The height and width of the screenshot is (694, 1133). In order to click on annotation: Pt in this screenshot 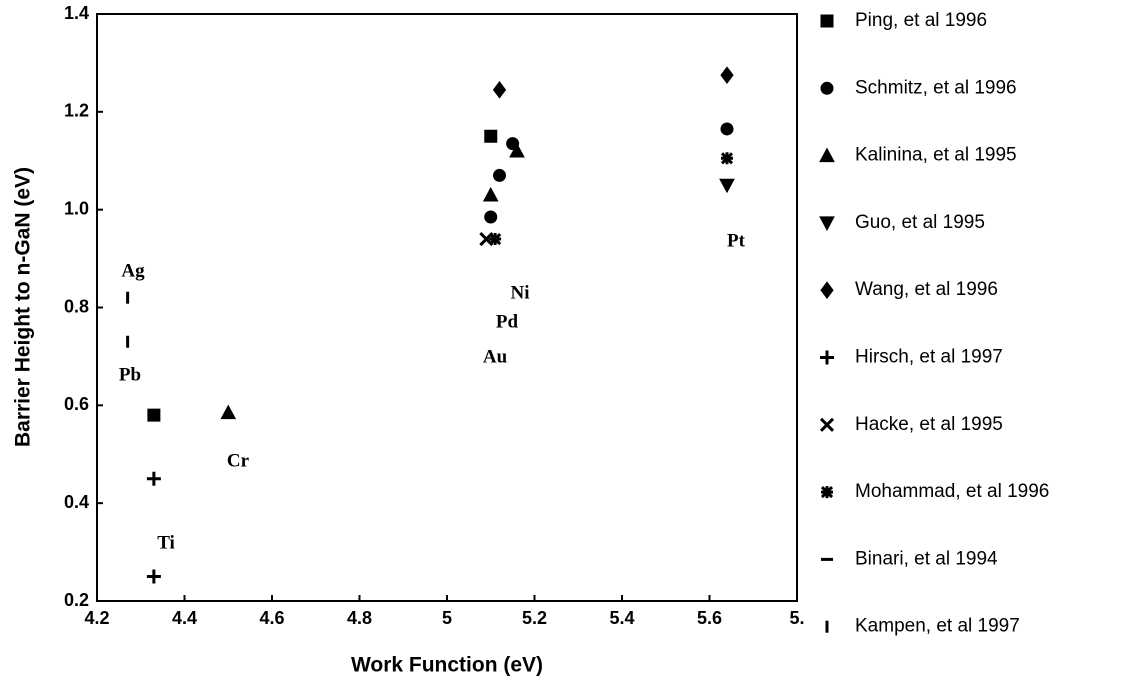, I will do `click(736, 240)`.